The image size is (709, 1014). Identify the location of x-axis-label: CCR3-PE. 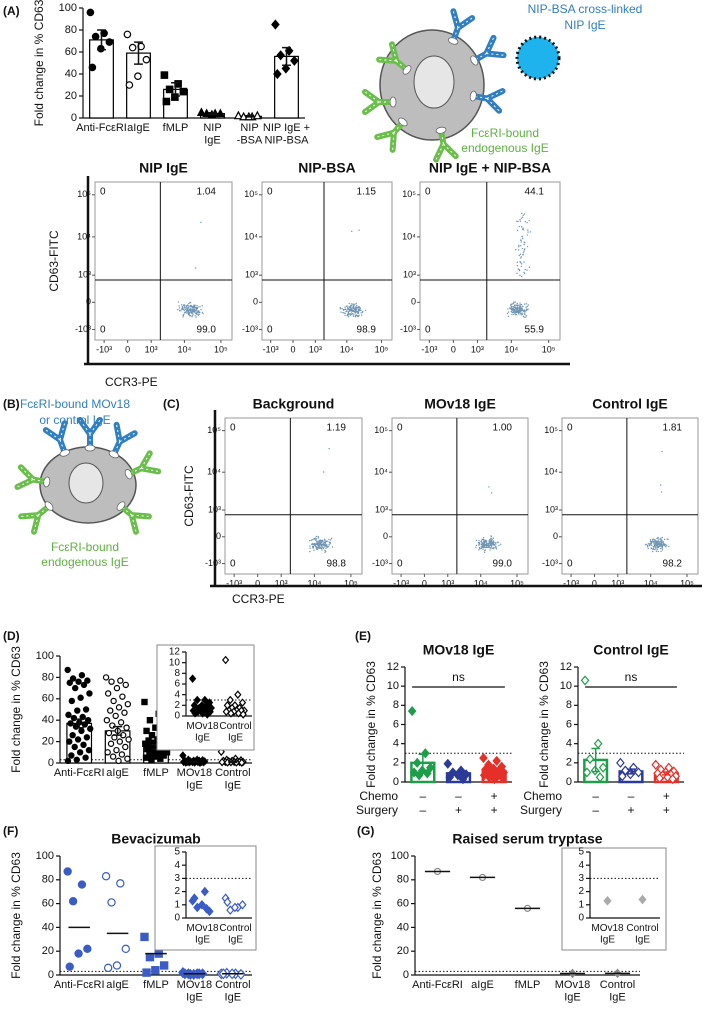
(131, 382).